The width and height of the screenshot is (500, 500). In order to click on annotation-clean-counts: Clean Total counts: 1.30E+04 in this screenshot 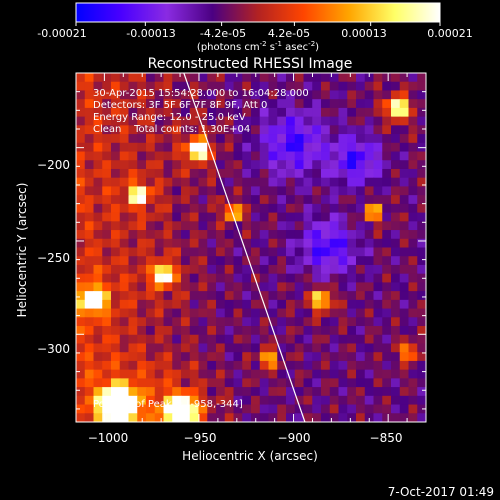, I will do `click(171, 129)`.